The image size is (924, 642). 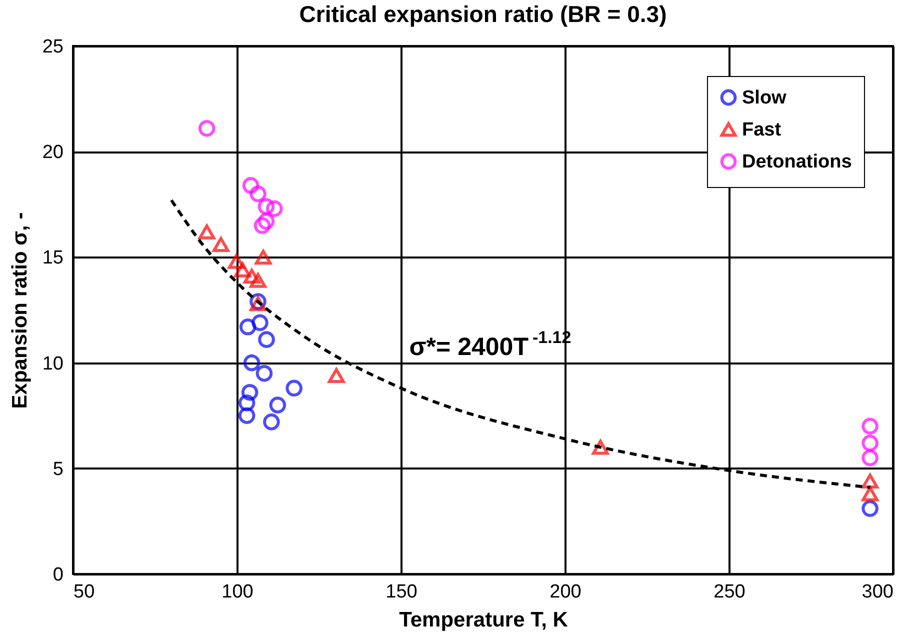 What do you see at coordinates (53, 47) in the screenshot?
I see `y-tick-label: 25` at bounding box center [53, 47].